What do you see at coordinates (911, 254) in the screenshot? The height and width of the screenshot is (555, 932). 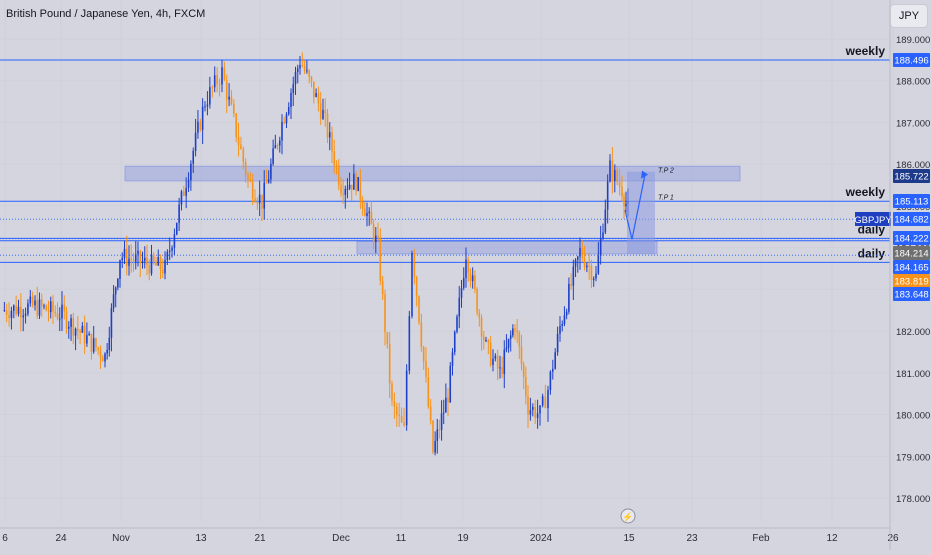 I see `price-label-text: 184.214` at bounding box center [911, 254].